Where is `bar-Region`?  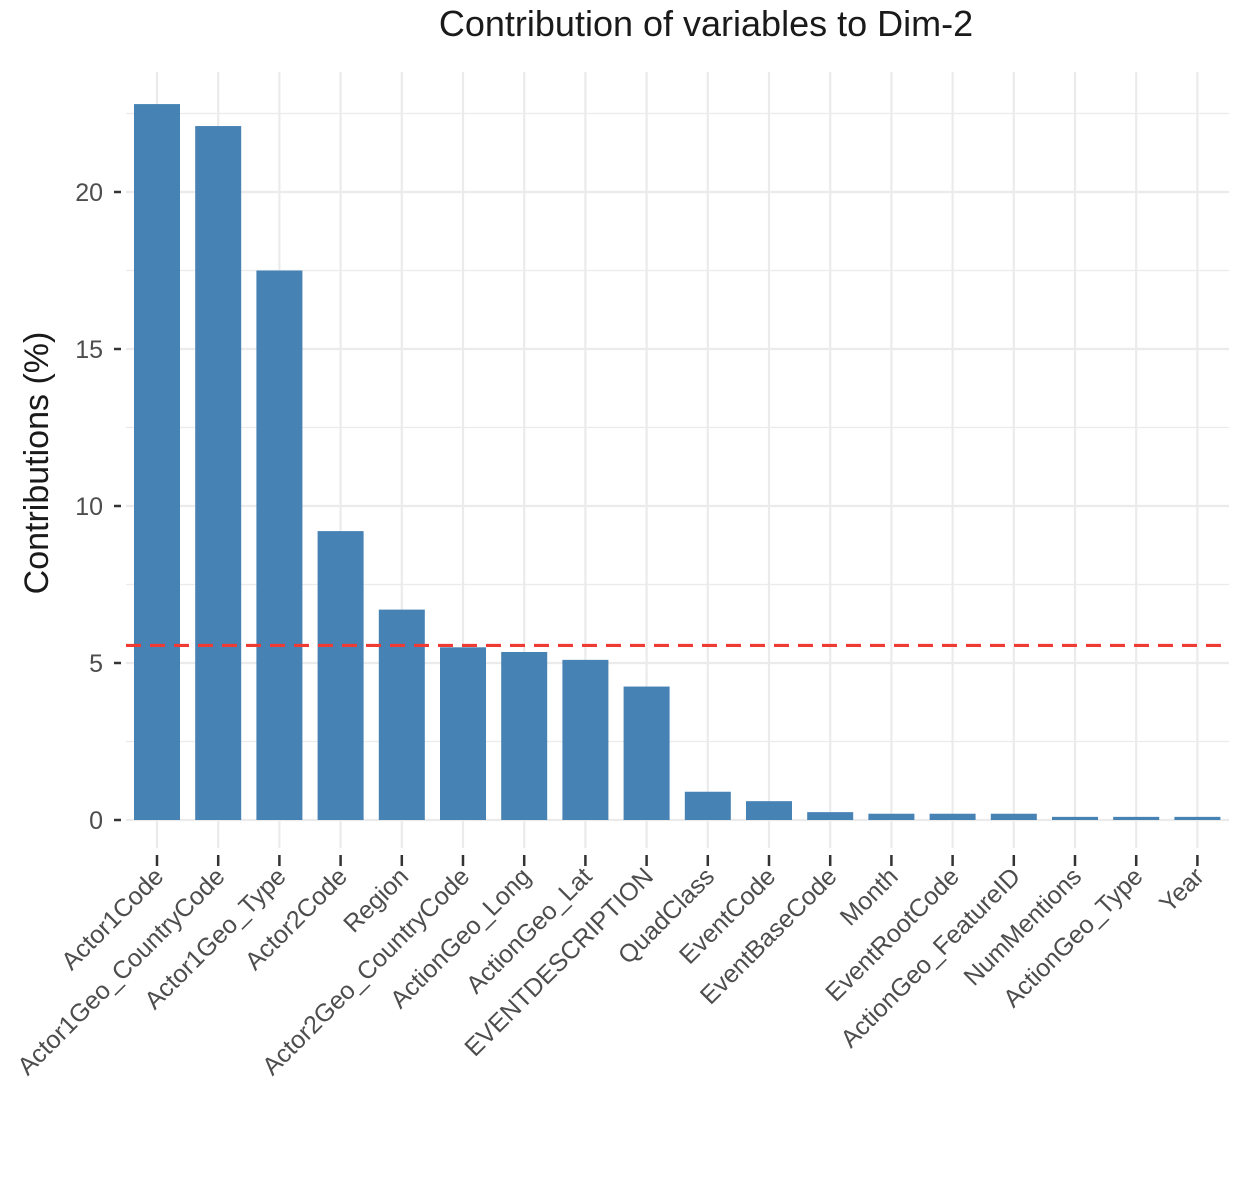 bar-Region is located at coordinates (401, 714).